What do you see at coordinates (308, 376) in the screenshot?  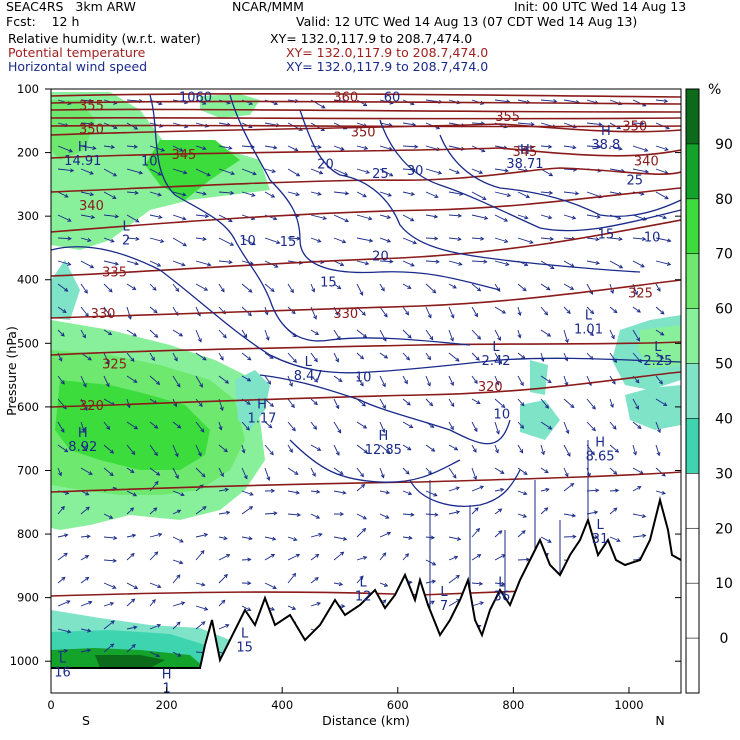 I see `extremum-value-label: 8.47` at bounding box center [308, 376].